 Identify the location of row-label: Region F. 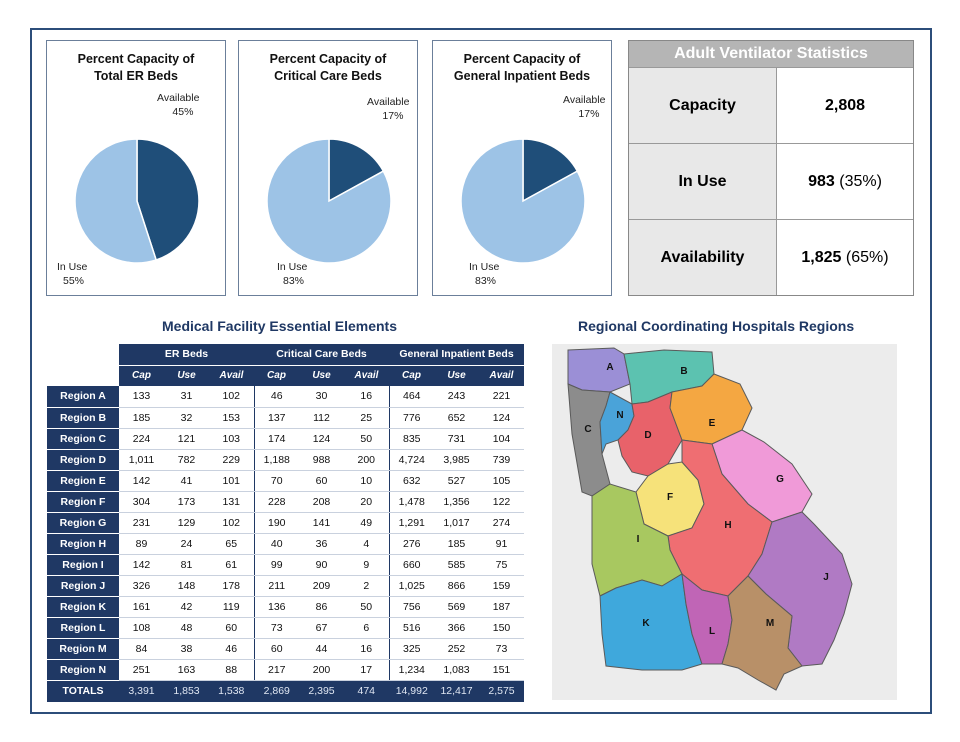
(83, 502).